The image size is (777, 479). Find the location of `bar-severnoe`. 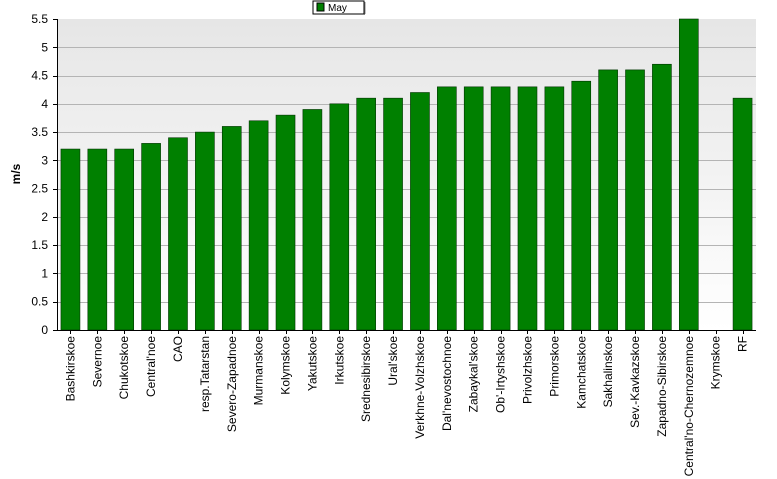

bar-severnoe is located at coordinates (97, 239).